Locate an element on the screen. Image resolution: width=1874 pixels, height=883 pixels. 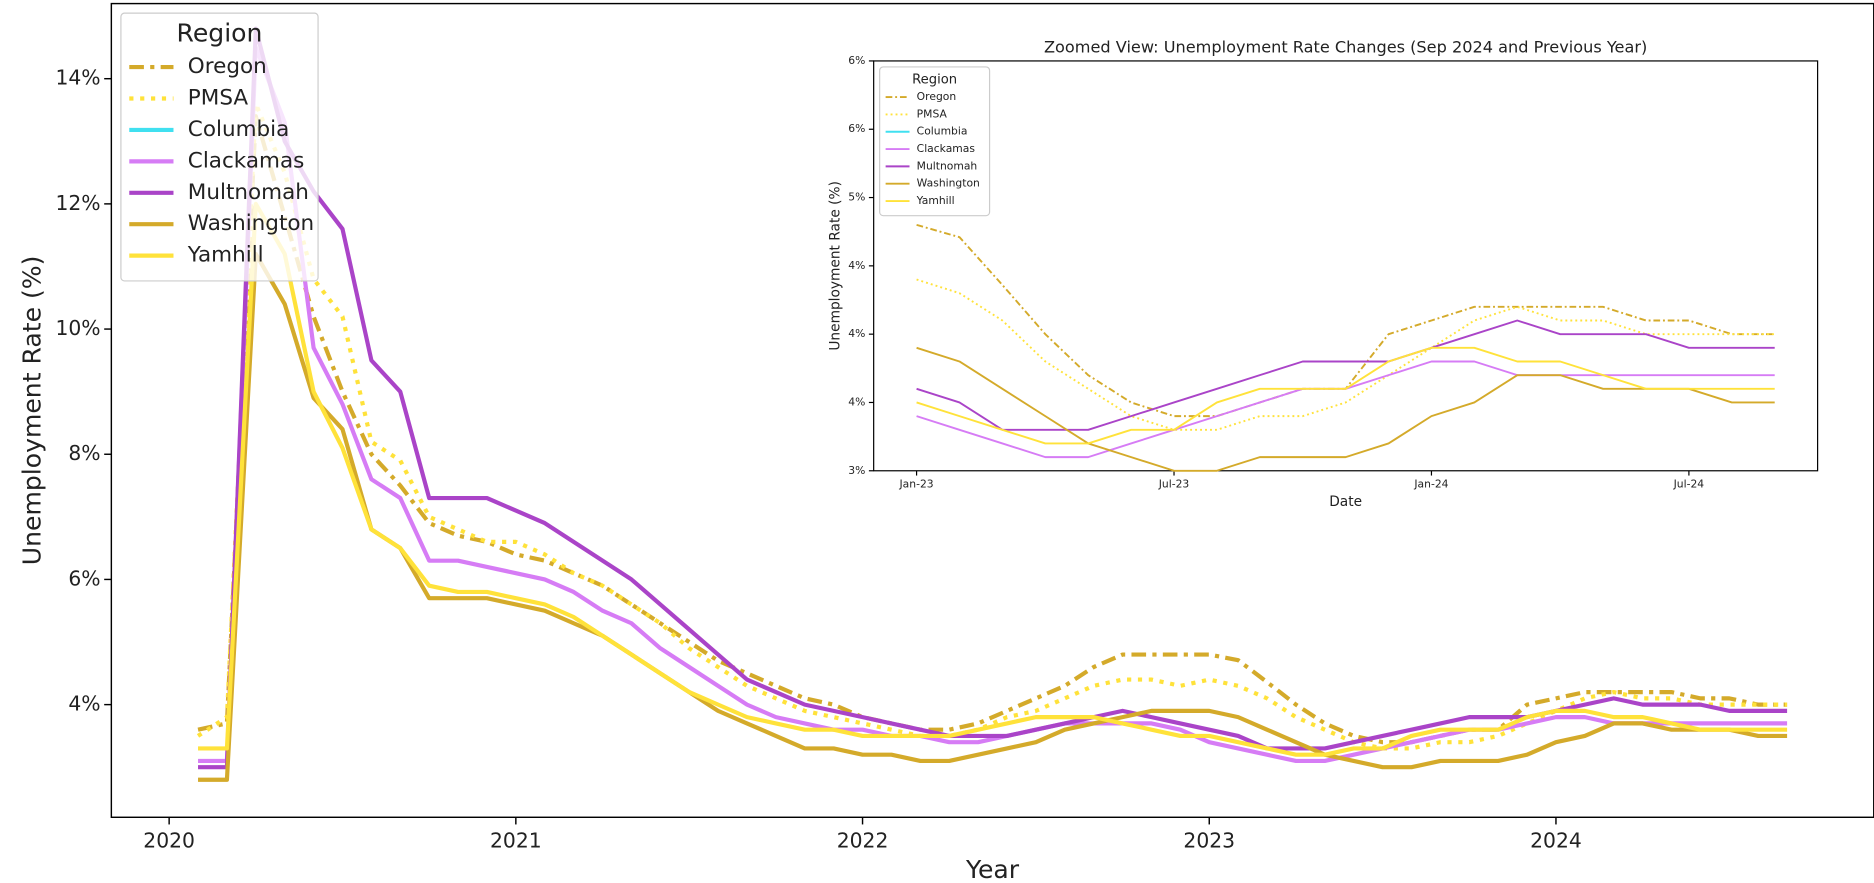
y-tick-label: 10% is located at coordinates (77, 328).